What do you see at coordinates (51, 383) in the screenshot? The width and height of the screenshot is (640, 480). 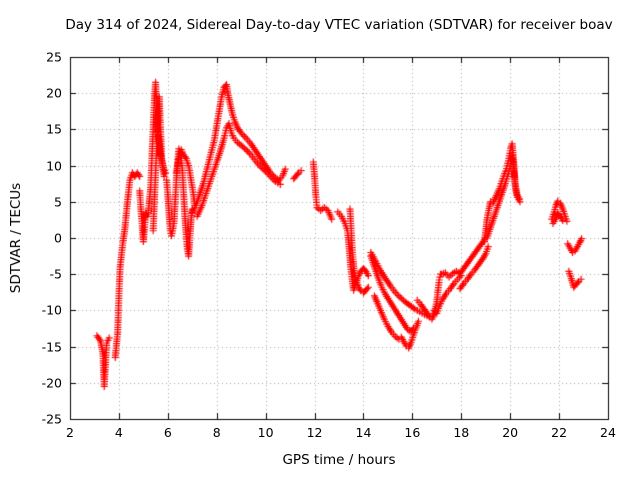 I see `y-tick-label: -20` at bounding box center [51, 383].